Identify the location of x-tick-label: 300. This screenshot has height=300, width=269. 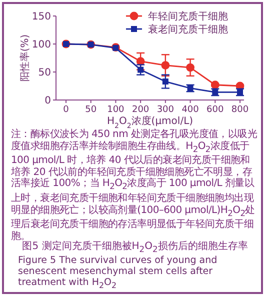
(165, 110).